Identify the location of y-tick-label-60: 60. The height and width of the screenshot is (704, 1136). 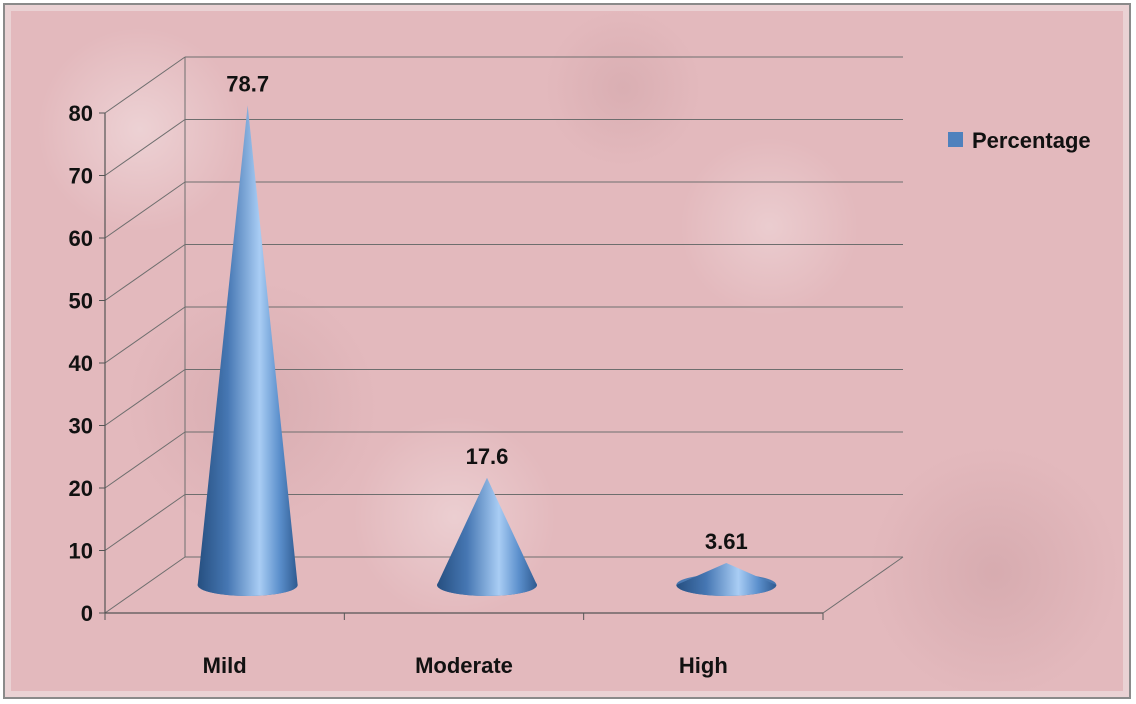
(81, 238).